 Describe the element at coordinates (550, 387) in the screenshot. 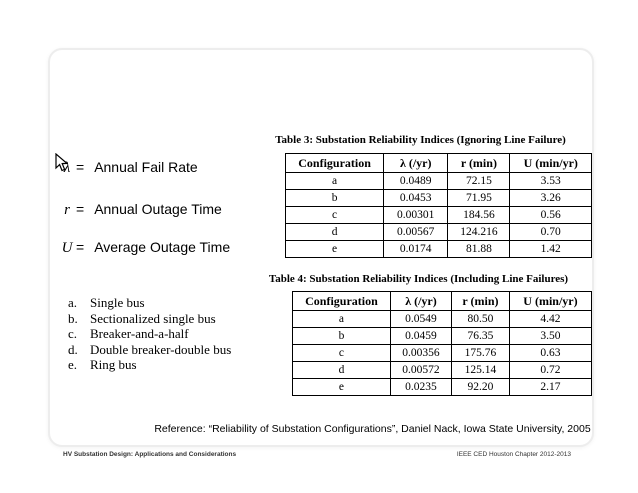

I see `table-cell: 2.17` at that location.